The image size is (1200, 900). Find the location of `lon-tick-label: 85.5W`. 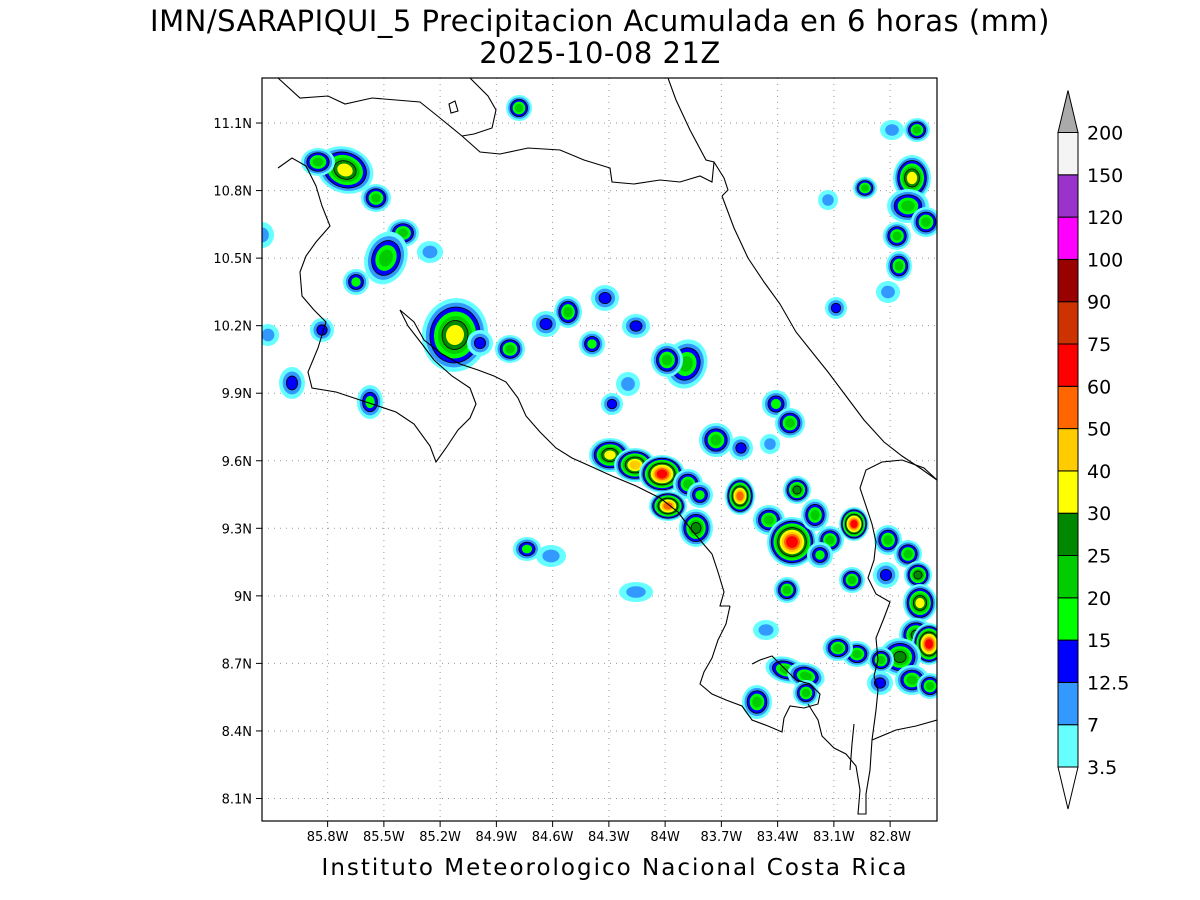

lon-tick-label: 85.5W is located at coordinates (384, 837).